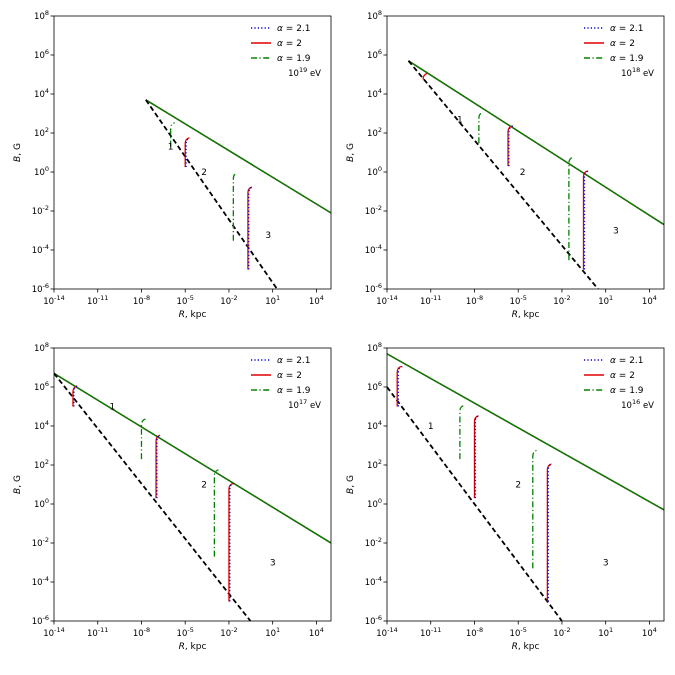 The width and height of the screenshot is (675, 675). I want to click on energy-label: 1019 eV, so click(304, 72).